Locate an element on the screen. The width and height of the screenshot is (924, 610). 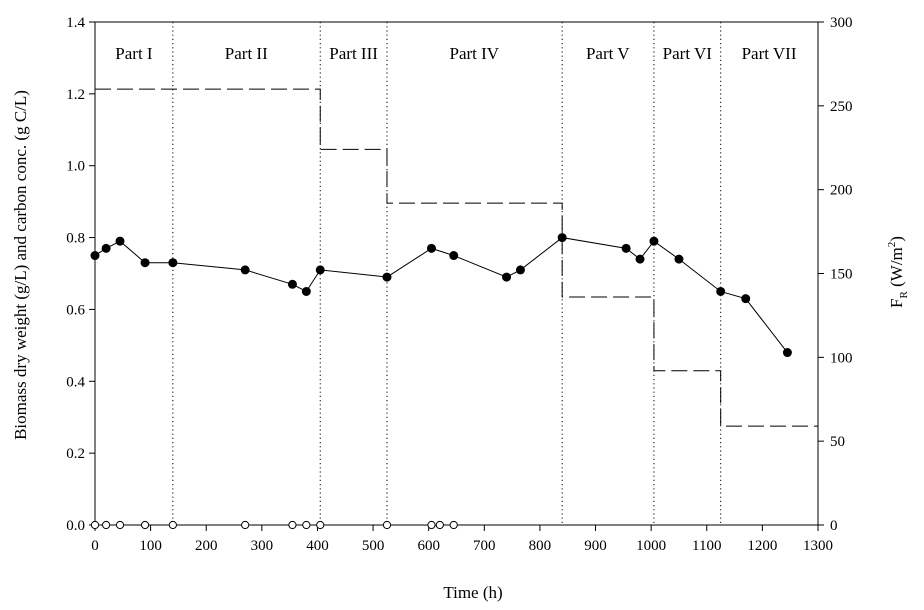
y-left-tick-label: 1.0 is located at coordinates (75, 167).